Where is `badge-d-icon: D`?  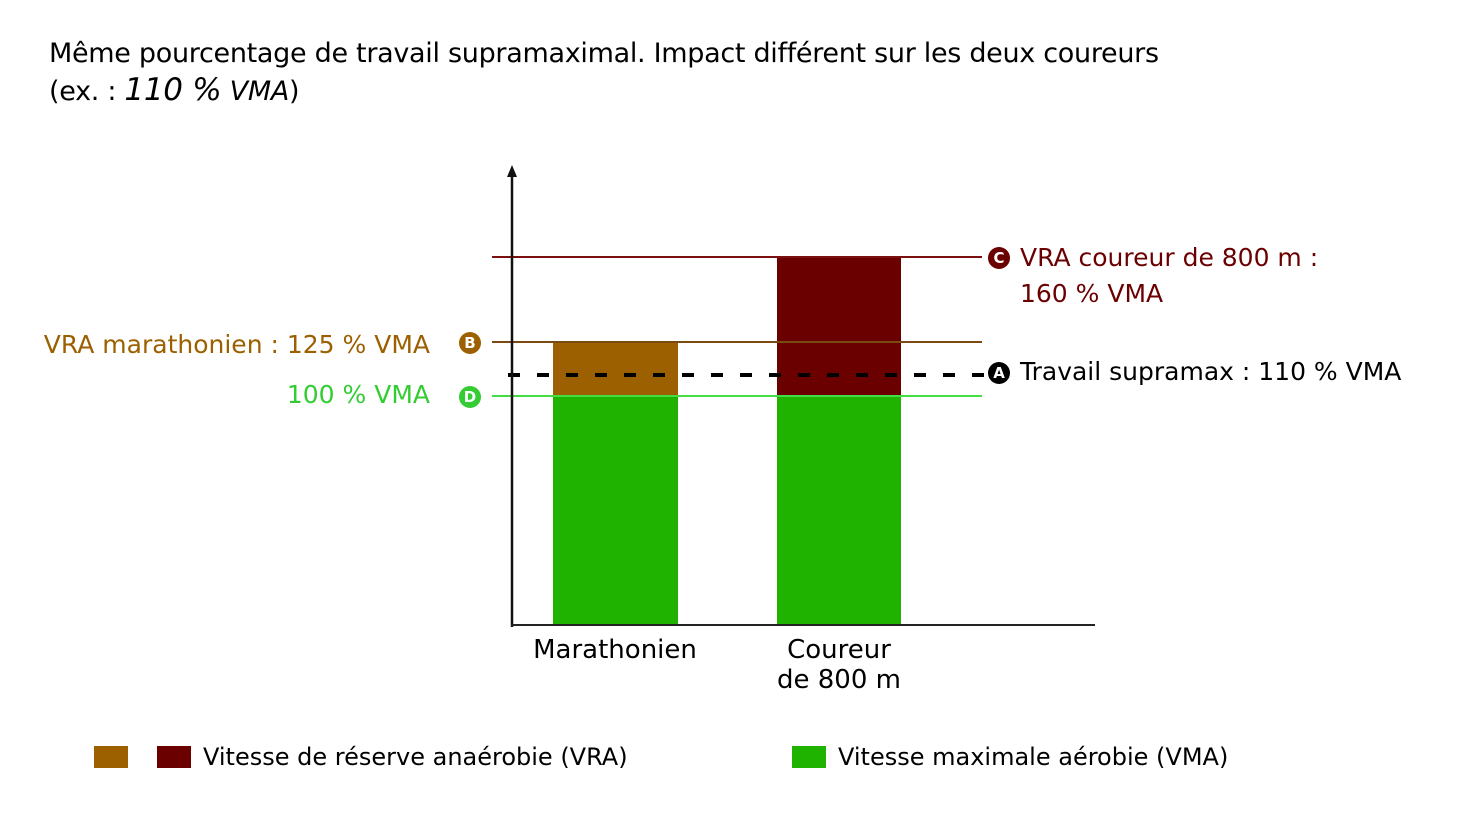 badge-d-icon: D is located at coordinates (470, 397).